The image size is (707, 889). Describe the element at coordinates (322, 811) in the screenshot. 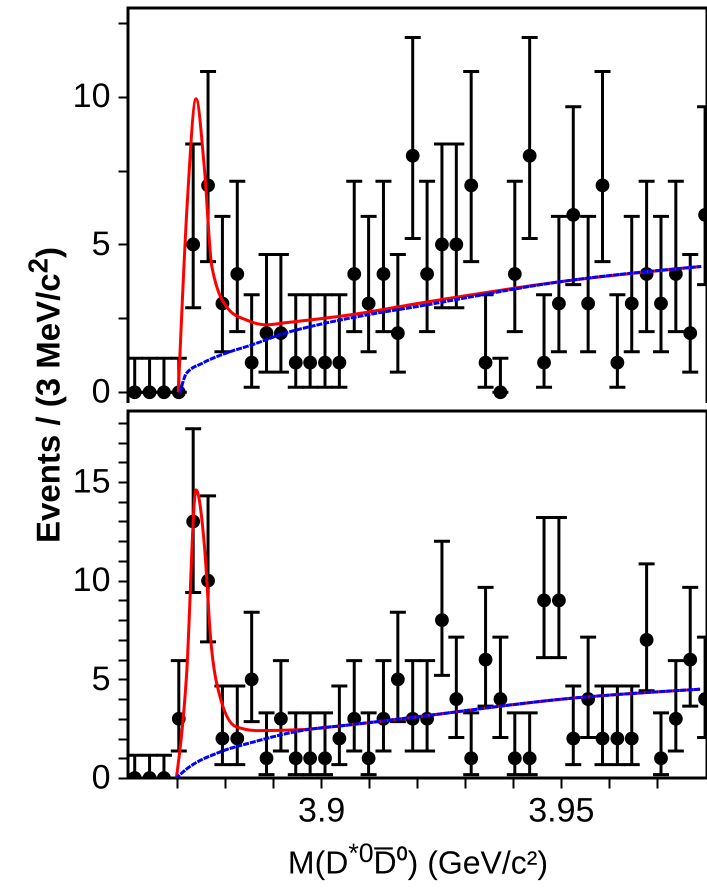

I see `x-tick-label: 3.9` at that location.